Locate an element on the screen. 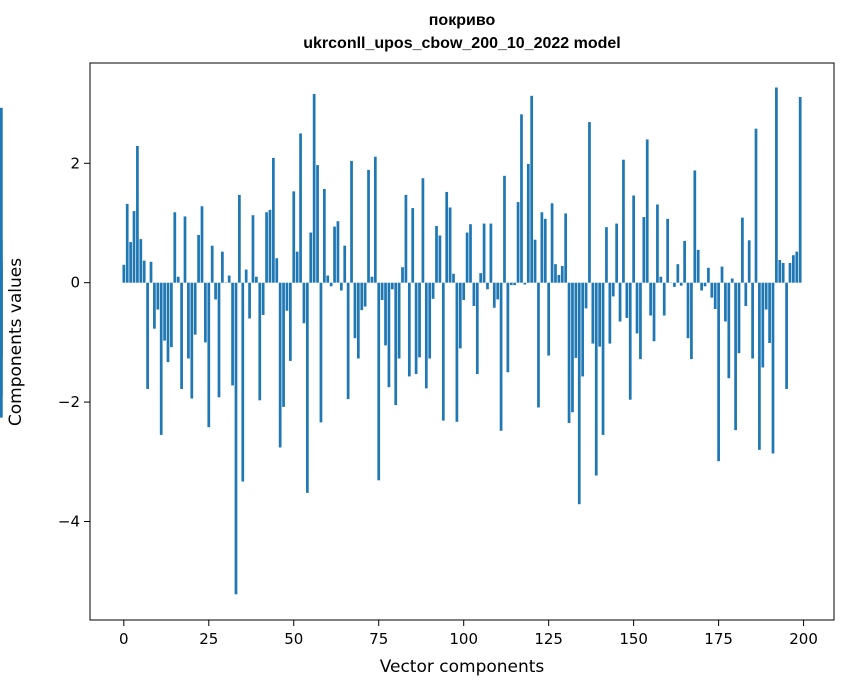  x-tick-label: 25 is located at coordinates (208, 639).